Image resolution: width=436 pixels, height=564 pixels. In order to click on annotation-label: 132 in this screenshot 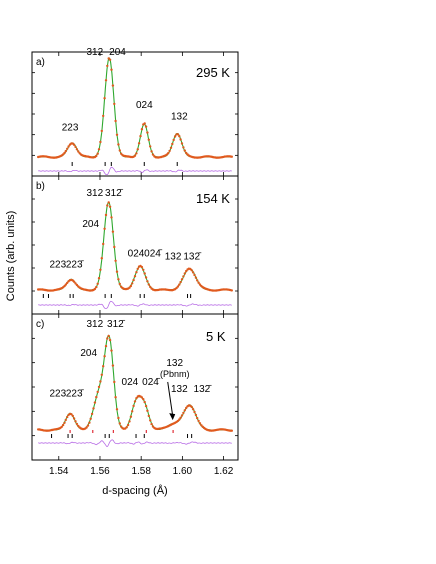, I will do `click(174, 363)`.